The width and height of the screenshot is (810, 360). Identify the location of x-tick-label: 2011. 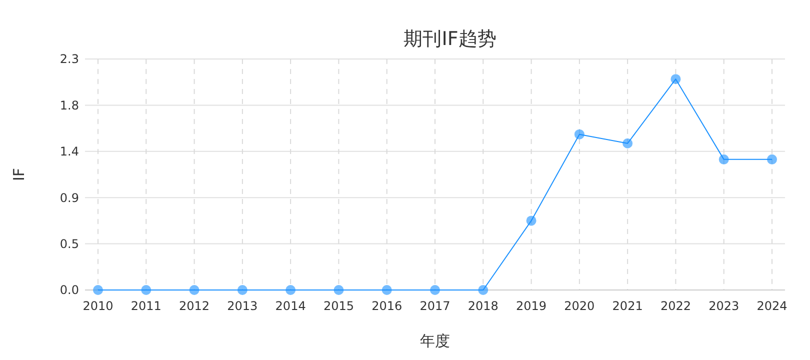
(146, 306).